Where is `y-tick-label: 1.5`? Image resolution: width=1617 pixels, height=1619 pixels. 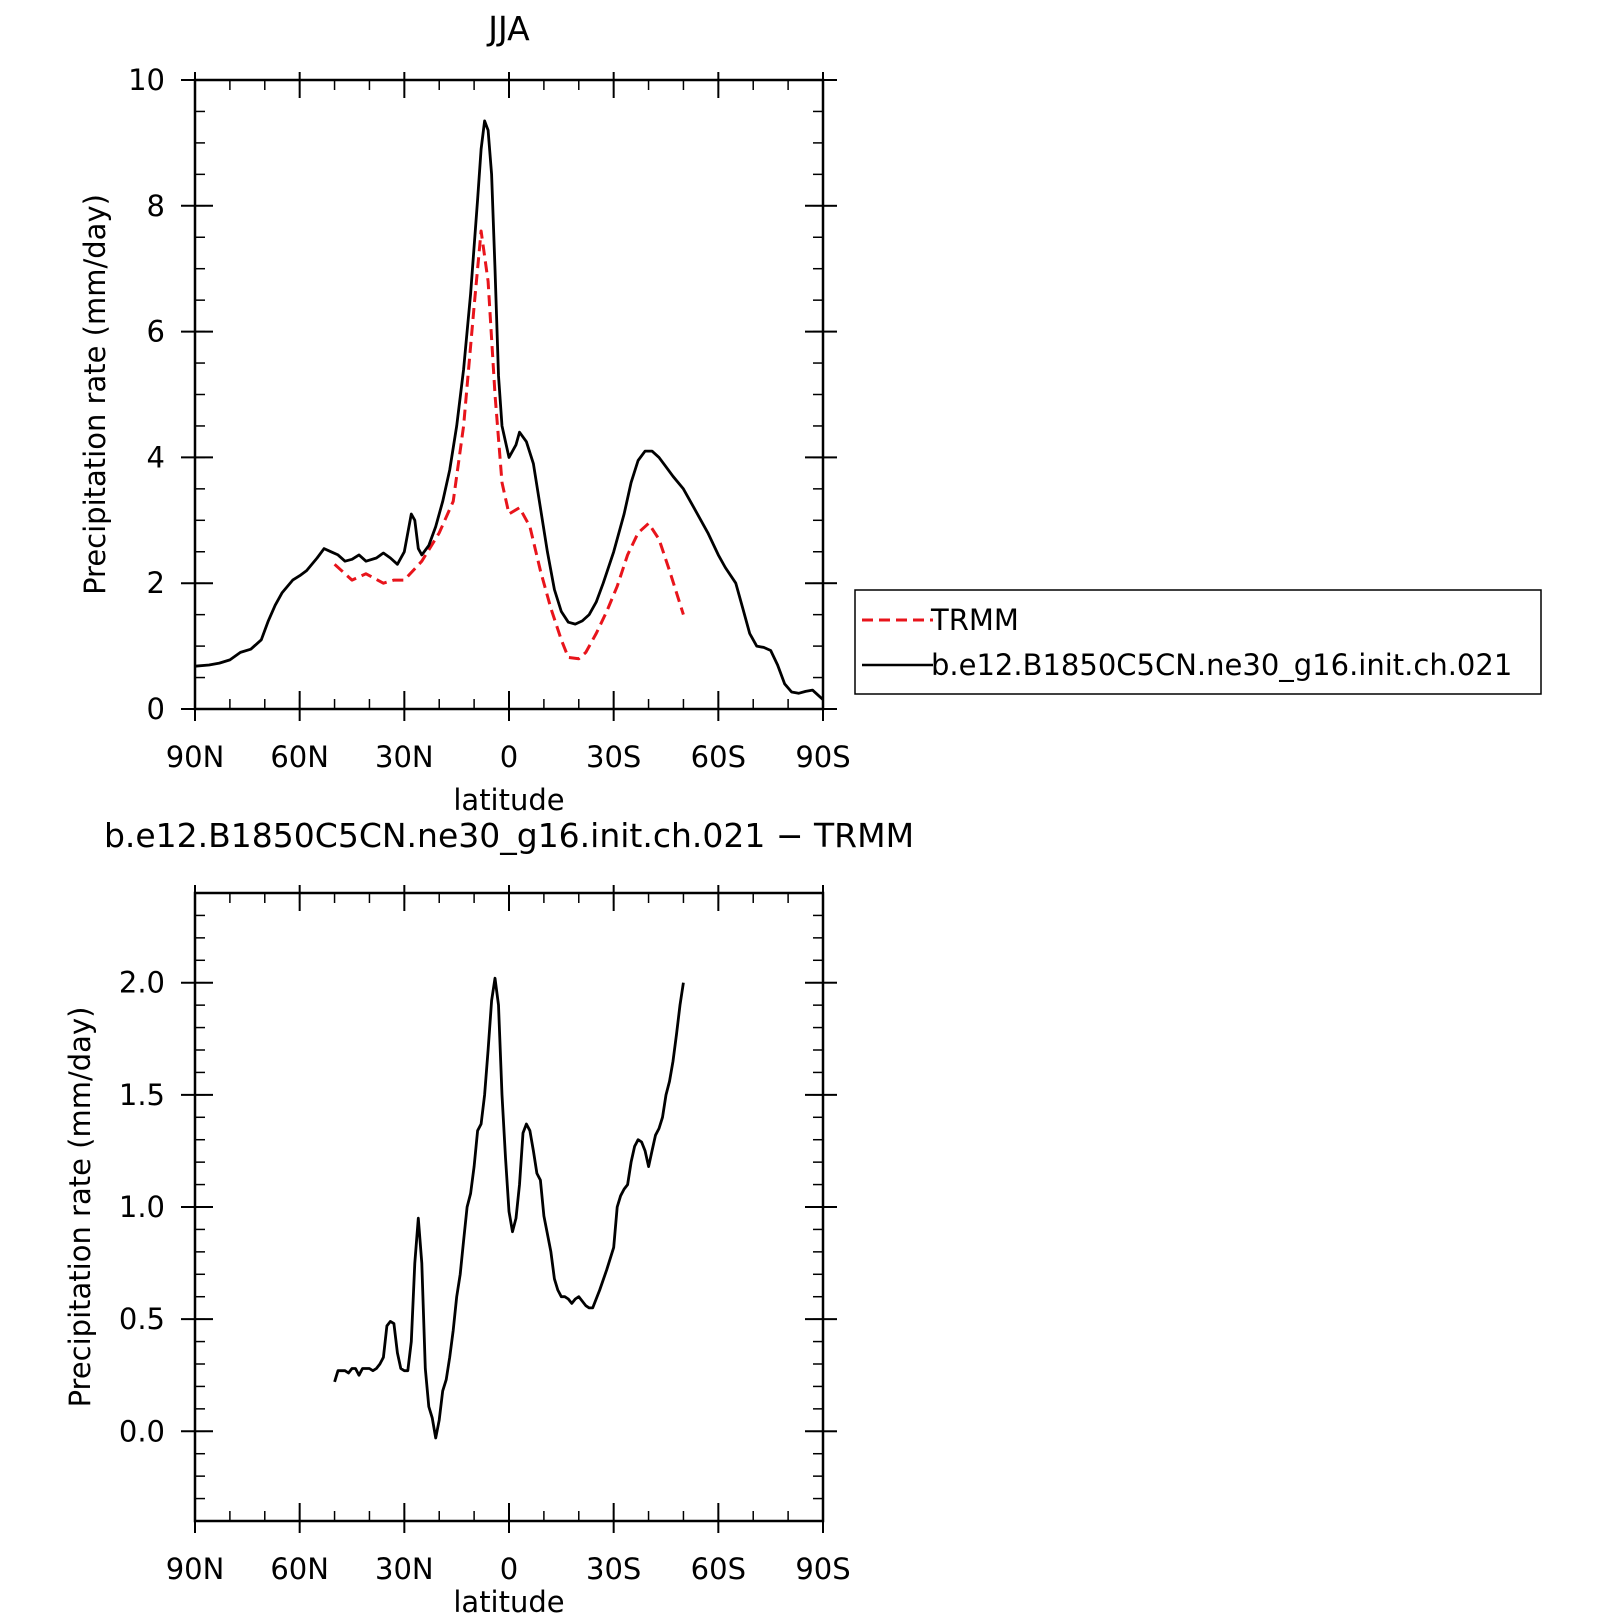
y-tick-label: 1.5 is located at coordinates (142, 1095).